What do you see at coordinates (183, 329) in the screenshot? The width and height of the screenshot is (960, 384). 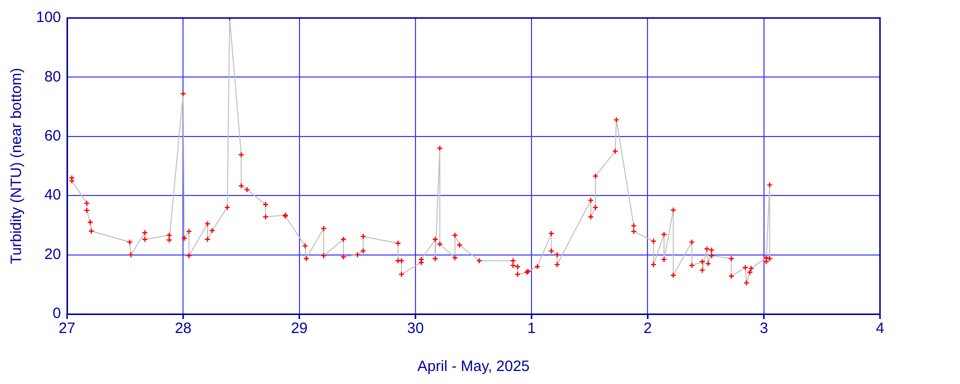 I see `x-tick-label: 28` at bounding box center [183, 329].